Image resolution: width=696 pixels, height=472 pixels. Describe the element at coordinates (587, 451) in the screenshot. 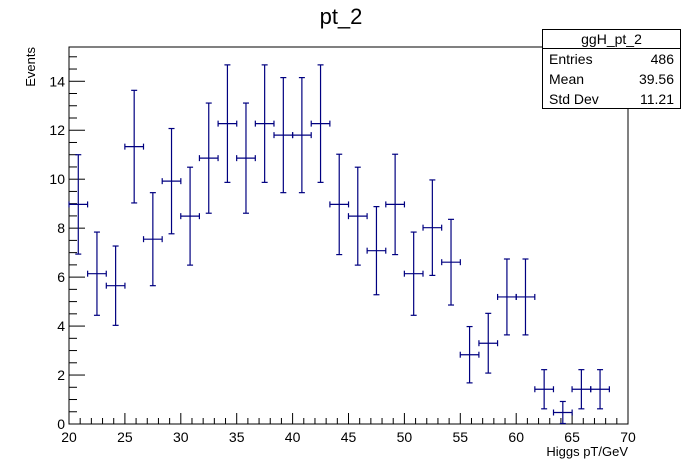

I see `x-axis-label: Higgs pT/GeV` at that location.